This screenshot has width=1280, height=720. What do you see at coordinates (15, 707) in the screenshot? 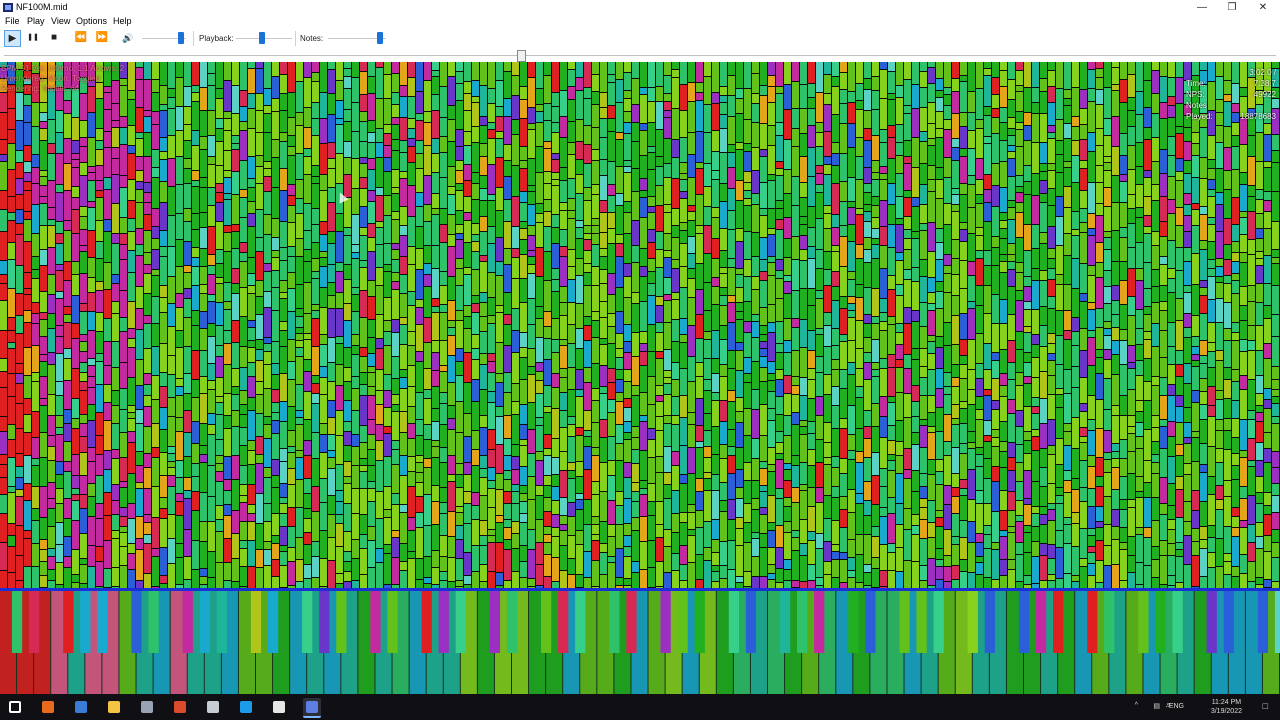
I see `taskbar-start-icon` at bounding box center [15, 707].